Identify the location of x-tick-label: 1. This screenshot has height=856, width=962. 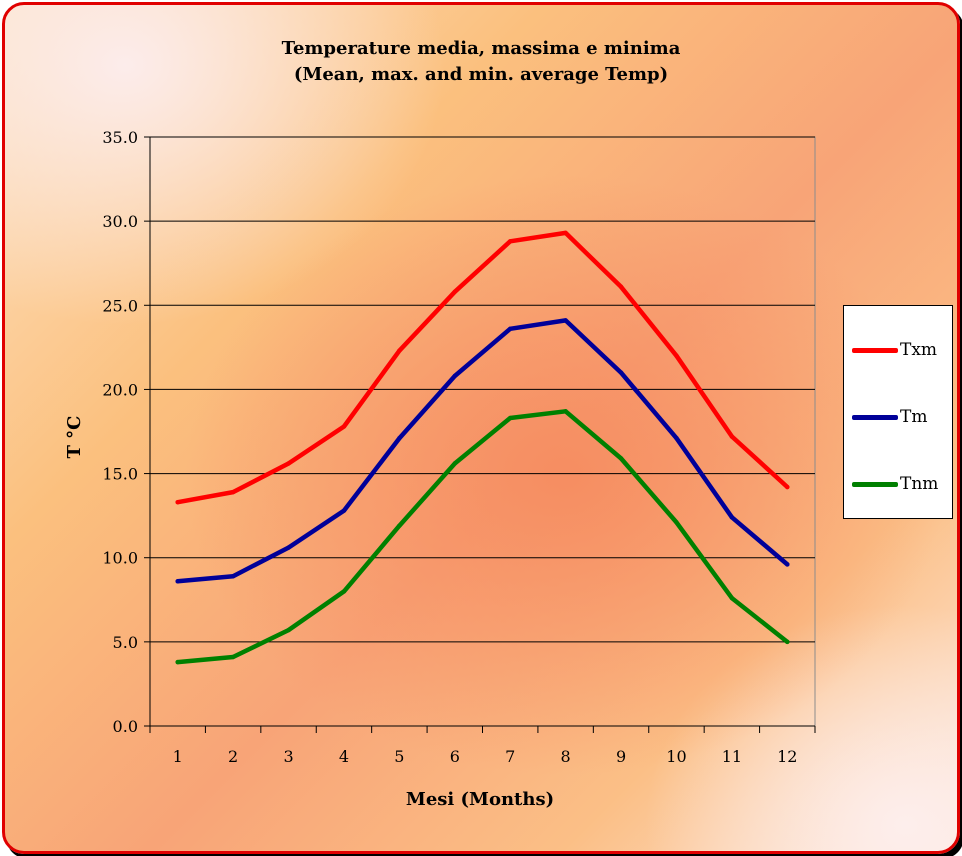
(178, 756).